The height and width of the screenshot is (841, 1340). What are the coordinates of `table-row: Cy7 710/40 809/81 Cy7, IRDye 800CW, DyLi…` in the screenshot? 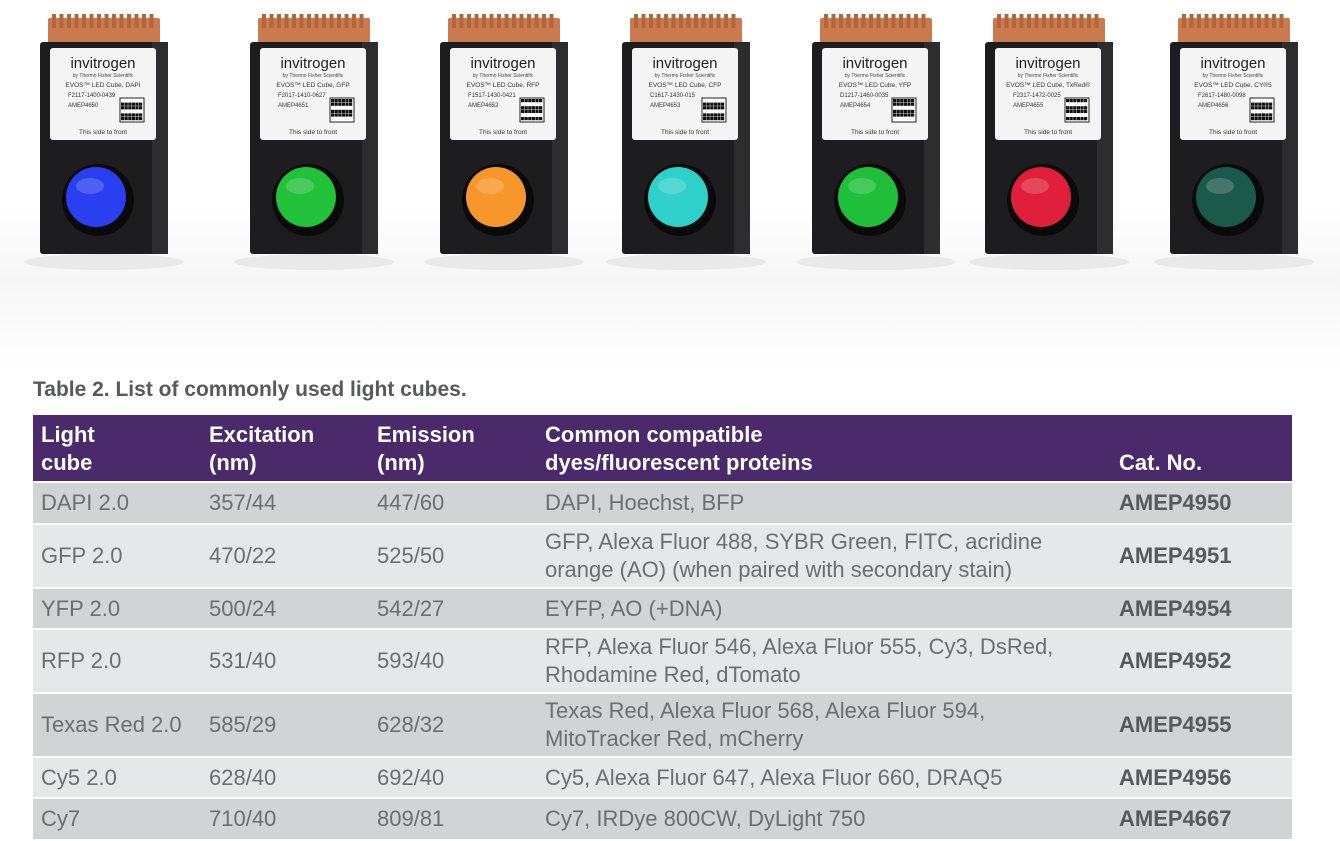 It's located at (662, 818).